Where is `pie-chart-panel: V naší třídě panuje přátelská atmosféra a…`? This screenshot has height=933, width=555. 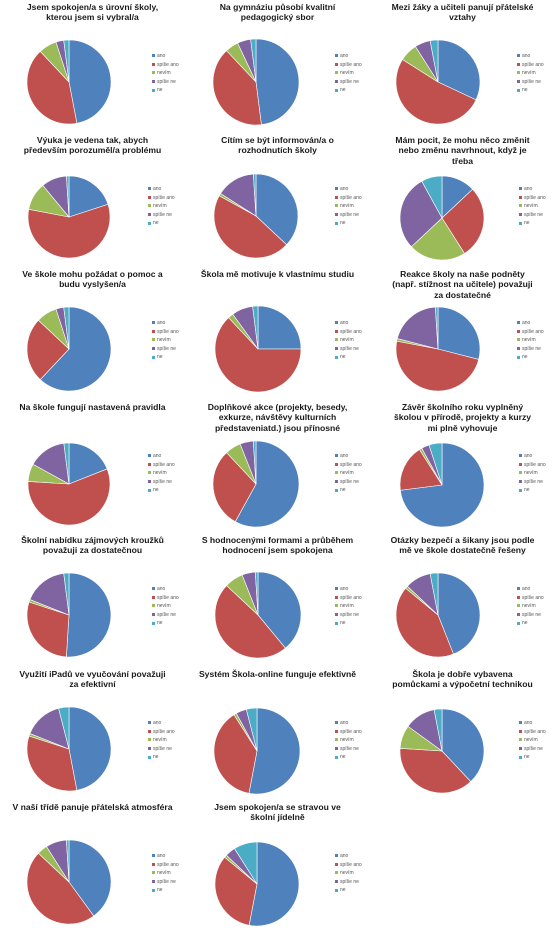
pie-chart-panel: V naší třídě panuje přátelská atmosféra a… is located at coordinates (92, 866).